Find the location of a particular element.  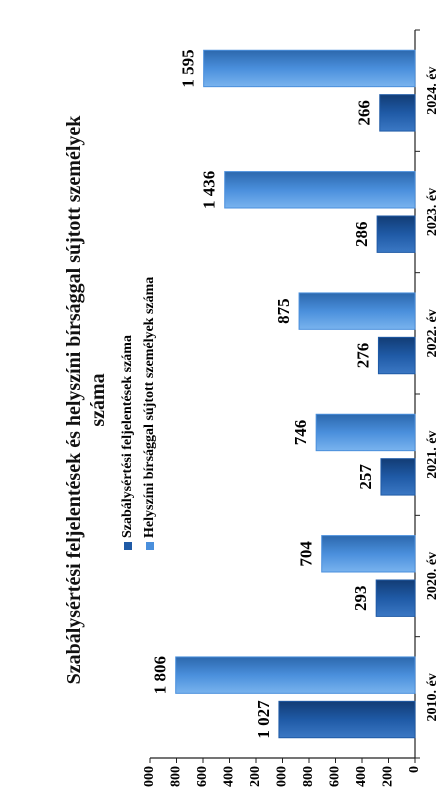

x-tick-label: 2024. év is located at coordinates (432, 91).